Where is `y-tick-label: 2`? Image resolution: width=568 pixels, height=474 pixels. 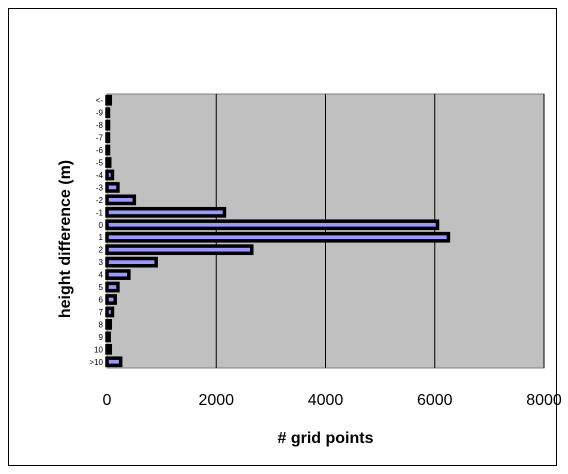 y-tick-label: 2 is located at coordinates (101, 250).